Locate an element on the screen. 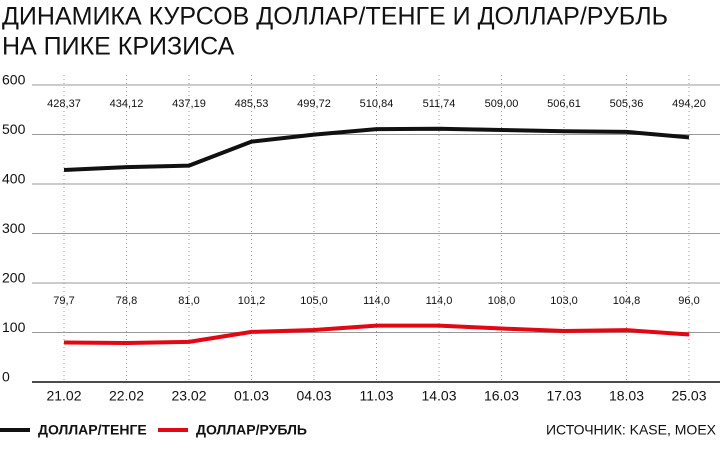  value-label: 494,20 is located at coordinates (689, 104).